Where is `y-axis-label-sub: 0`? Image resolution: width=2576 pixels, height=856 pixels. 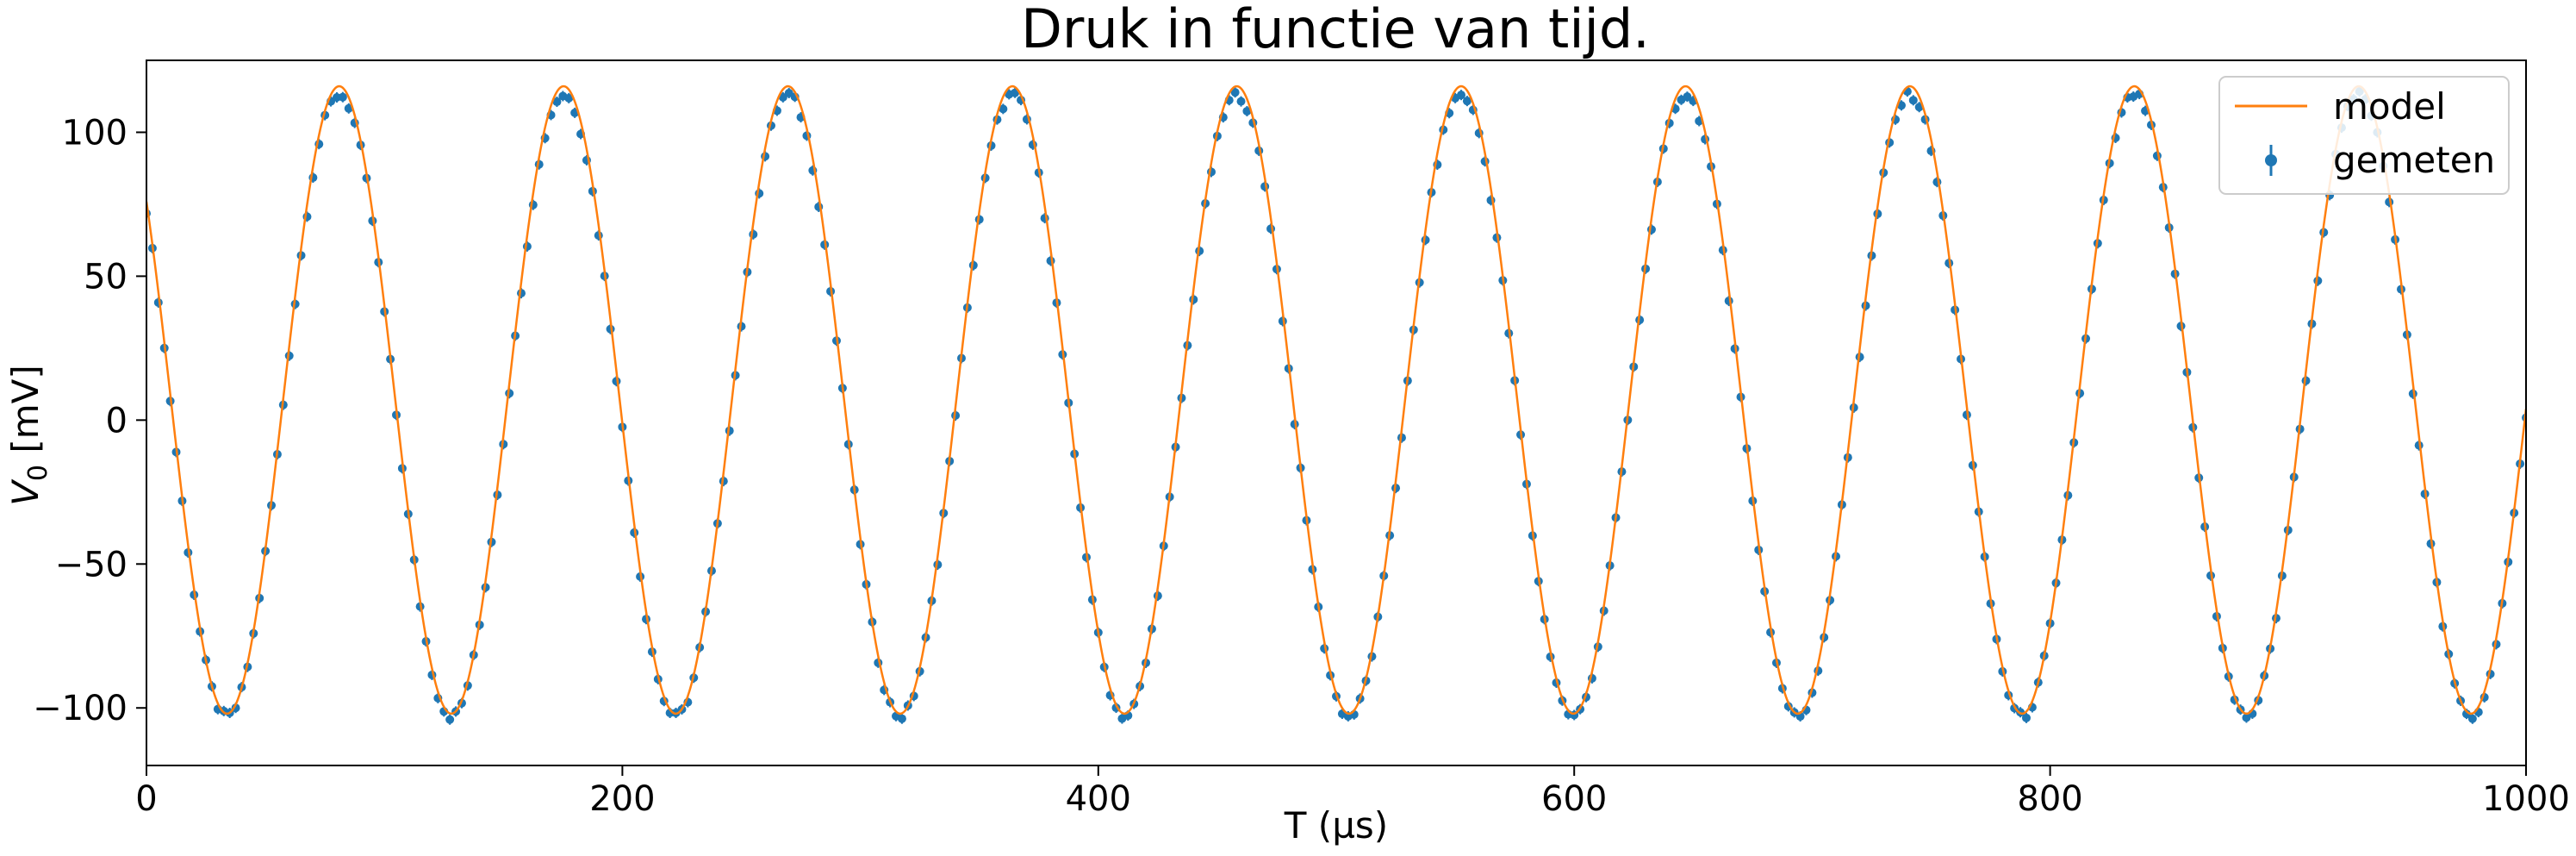 y-axis-label-sub: 0 is located at coordinates (38, 473).